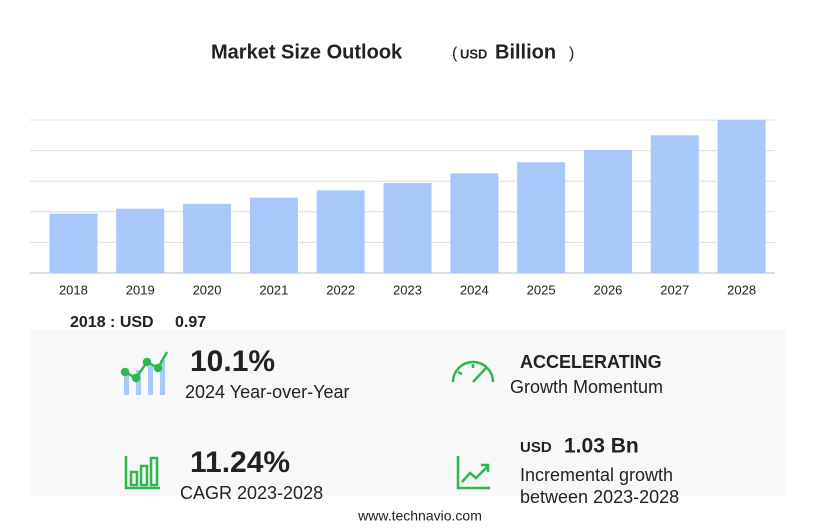  Describe the element at coordinates (340, 289) in the screenshot. I see `x-tick-label: 2022` at that location.